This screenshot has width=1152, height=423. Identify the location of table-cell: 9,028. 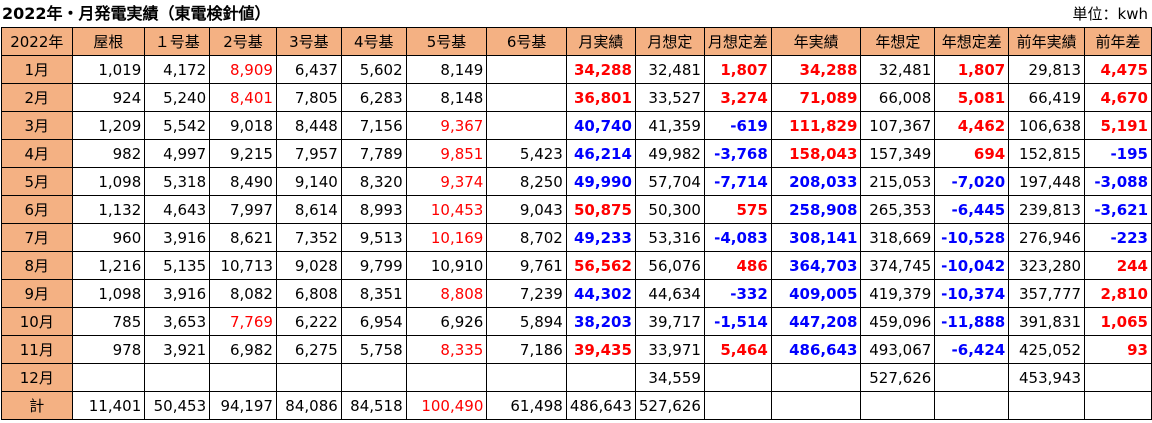
(308, 265).